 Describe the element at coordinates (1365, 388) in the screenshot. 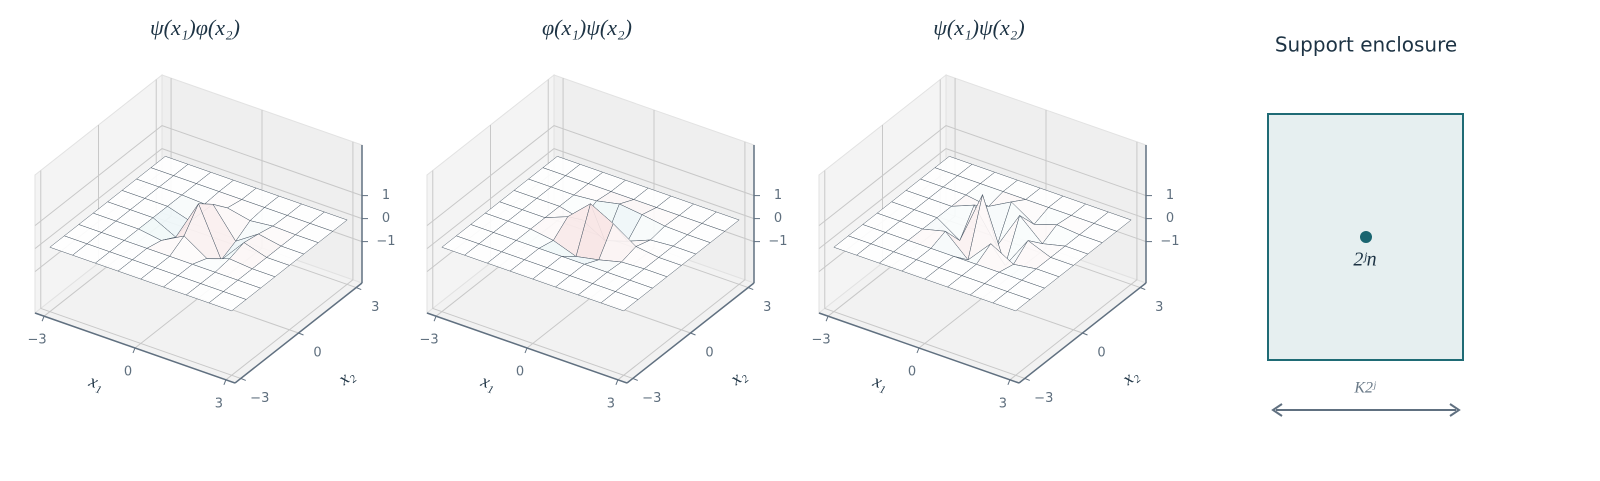

I see `width-label: K2ʲ` at that location.